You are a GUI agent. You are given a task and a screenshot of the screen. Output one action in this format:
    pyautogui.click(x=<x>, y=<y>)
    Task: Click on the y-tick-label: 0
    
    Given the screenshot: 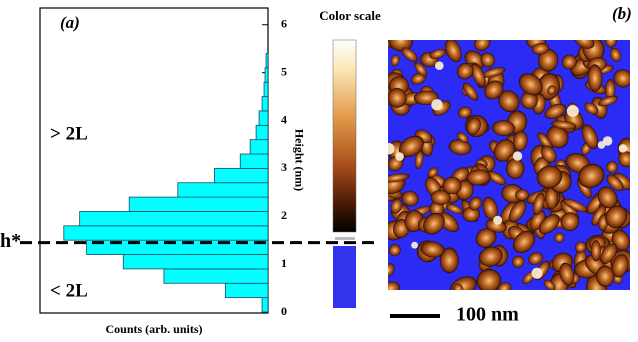 What is the action you would take?
    pyautogui.click(x=284, y=311)
    